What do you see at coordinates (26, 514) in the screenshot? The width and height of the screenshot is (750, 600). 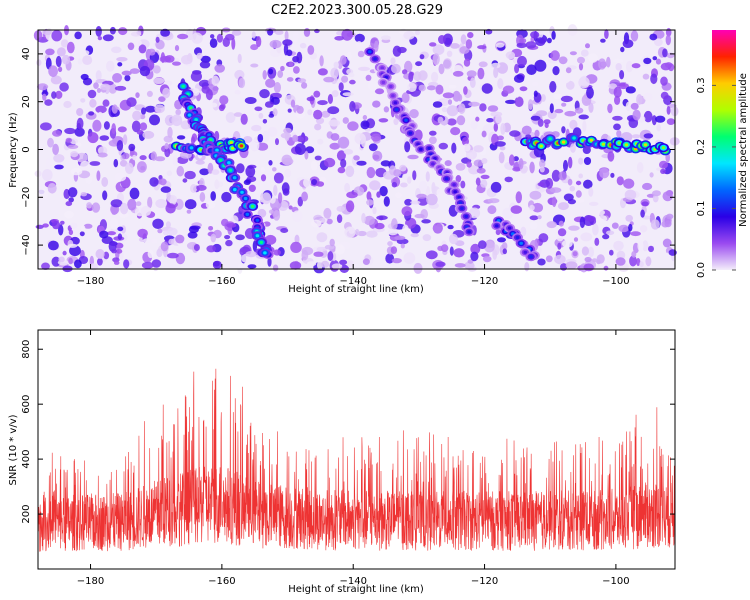 I see `y-tick-label: 200` at bounding box center [26, 514].